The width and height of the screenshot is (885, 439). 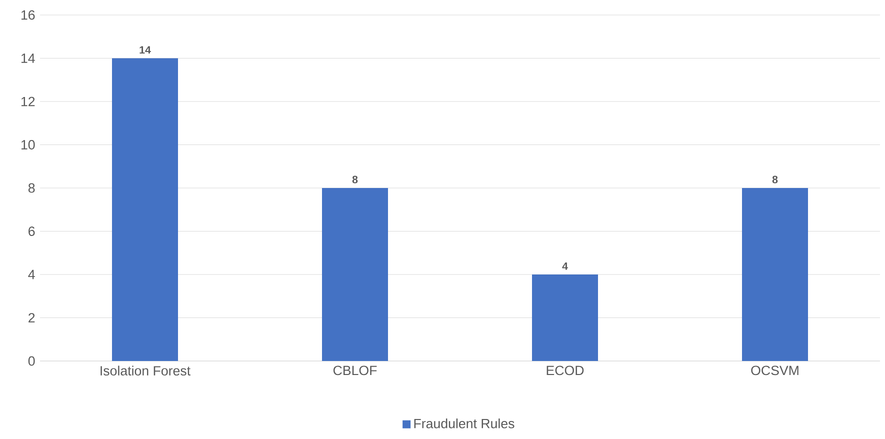 I want to click on y-tick-label: 0, so click(x=31, y=361).